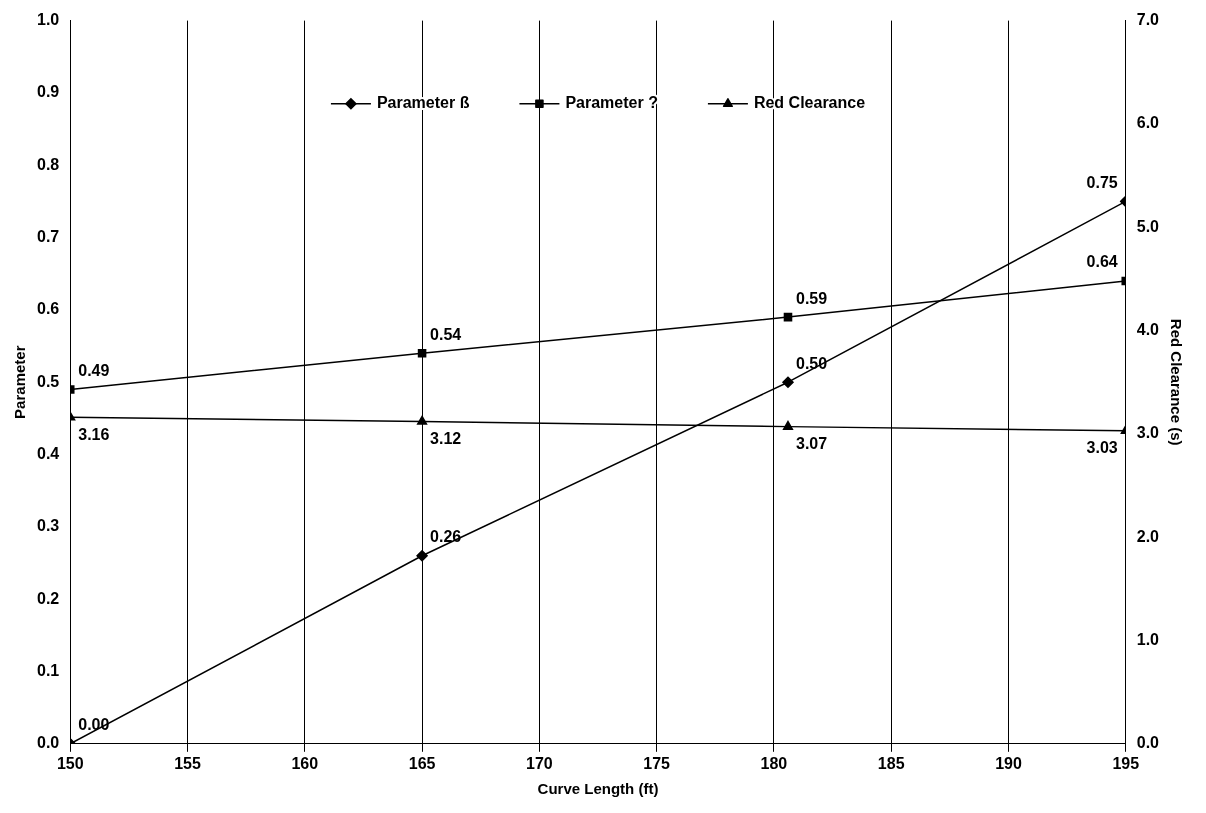 The image size is (1206, 813). What do you see at coordinates (1148, 329) in the screenshot?
I see `y2-tick-label: 4.0` at bounding box center [1148, 329].